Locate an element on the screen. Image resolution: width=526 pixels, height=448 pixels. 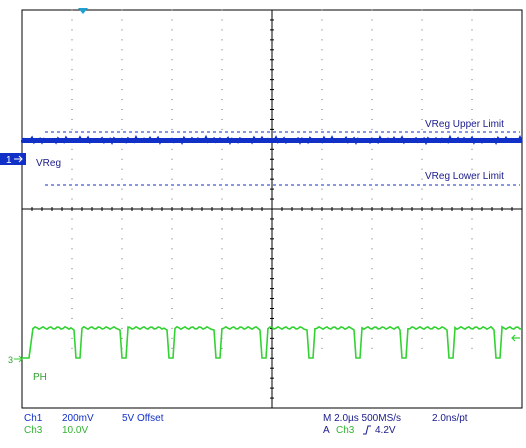
ch1-marker-number: 1 is located at coordinates (9, 160).